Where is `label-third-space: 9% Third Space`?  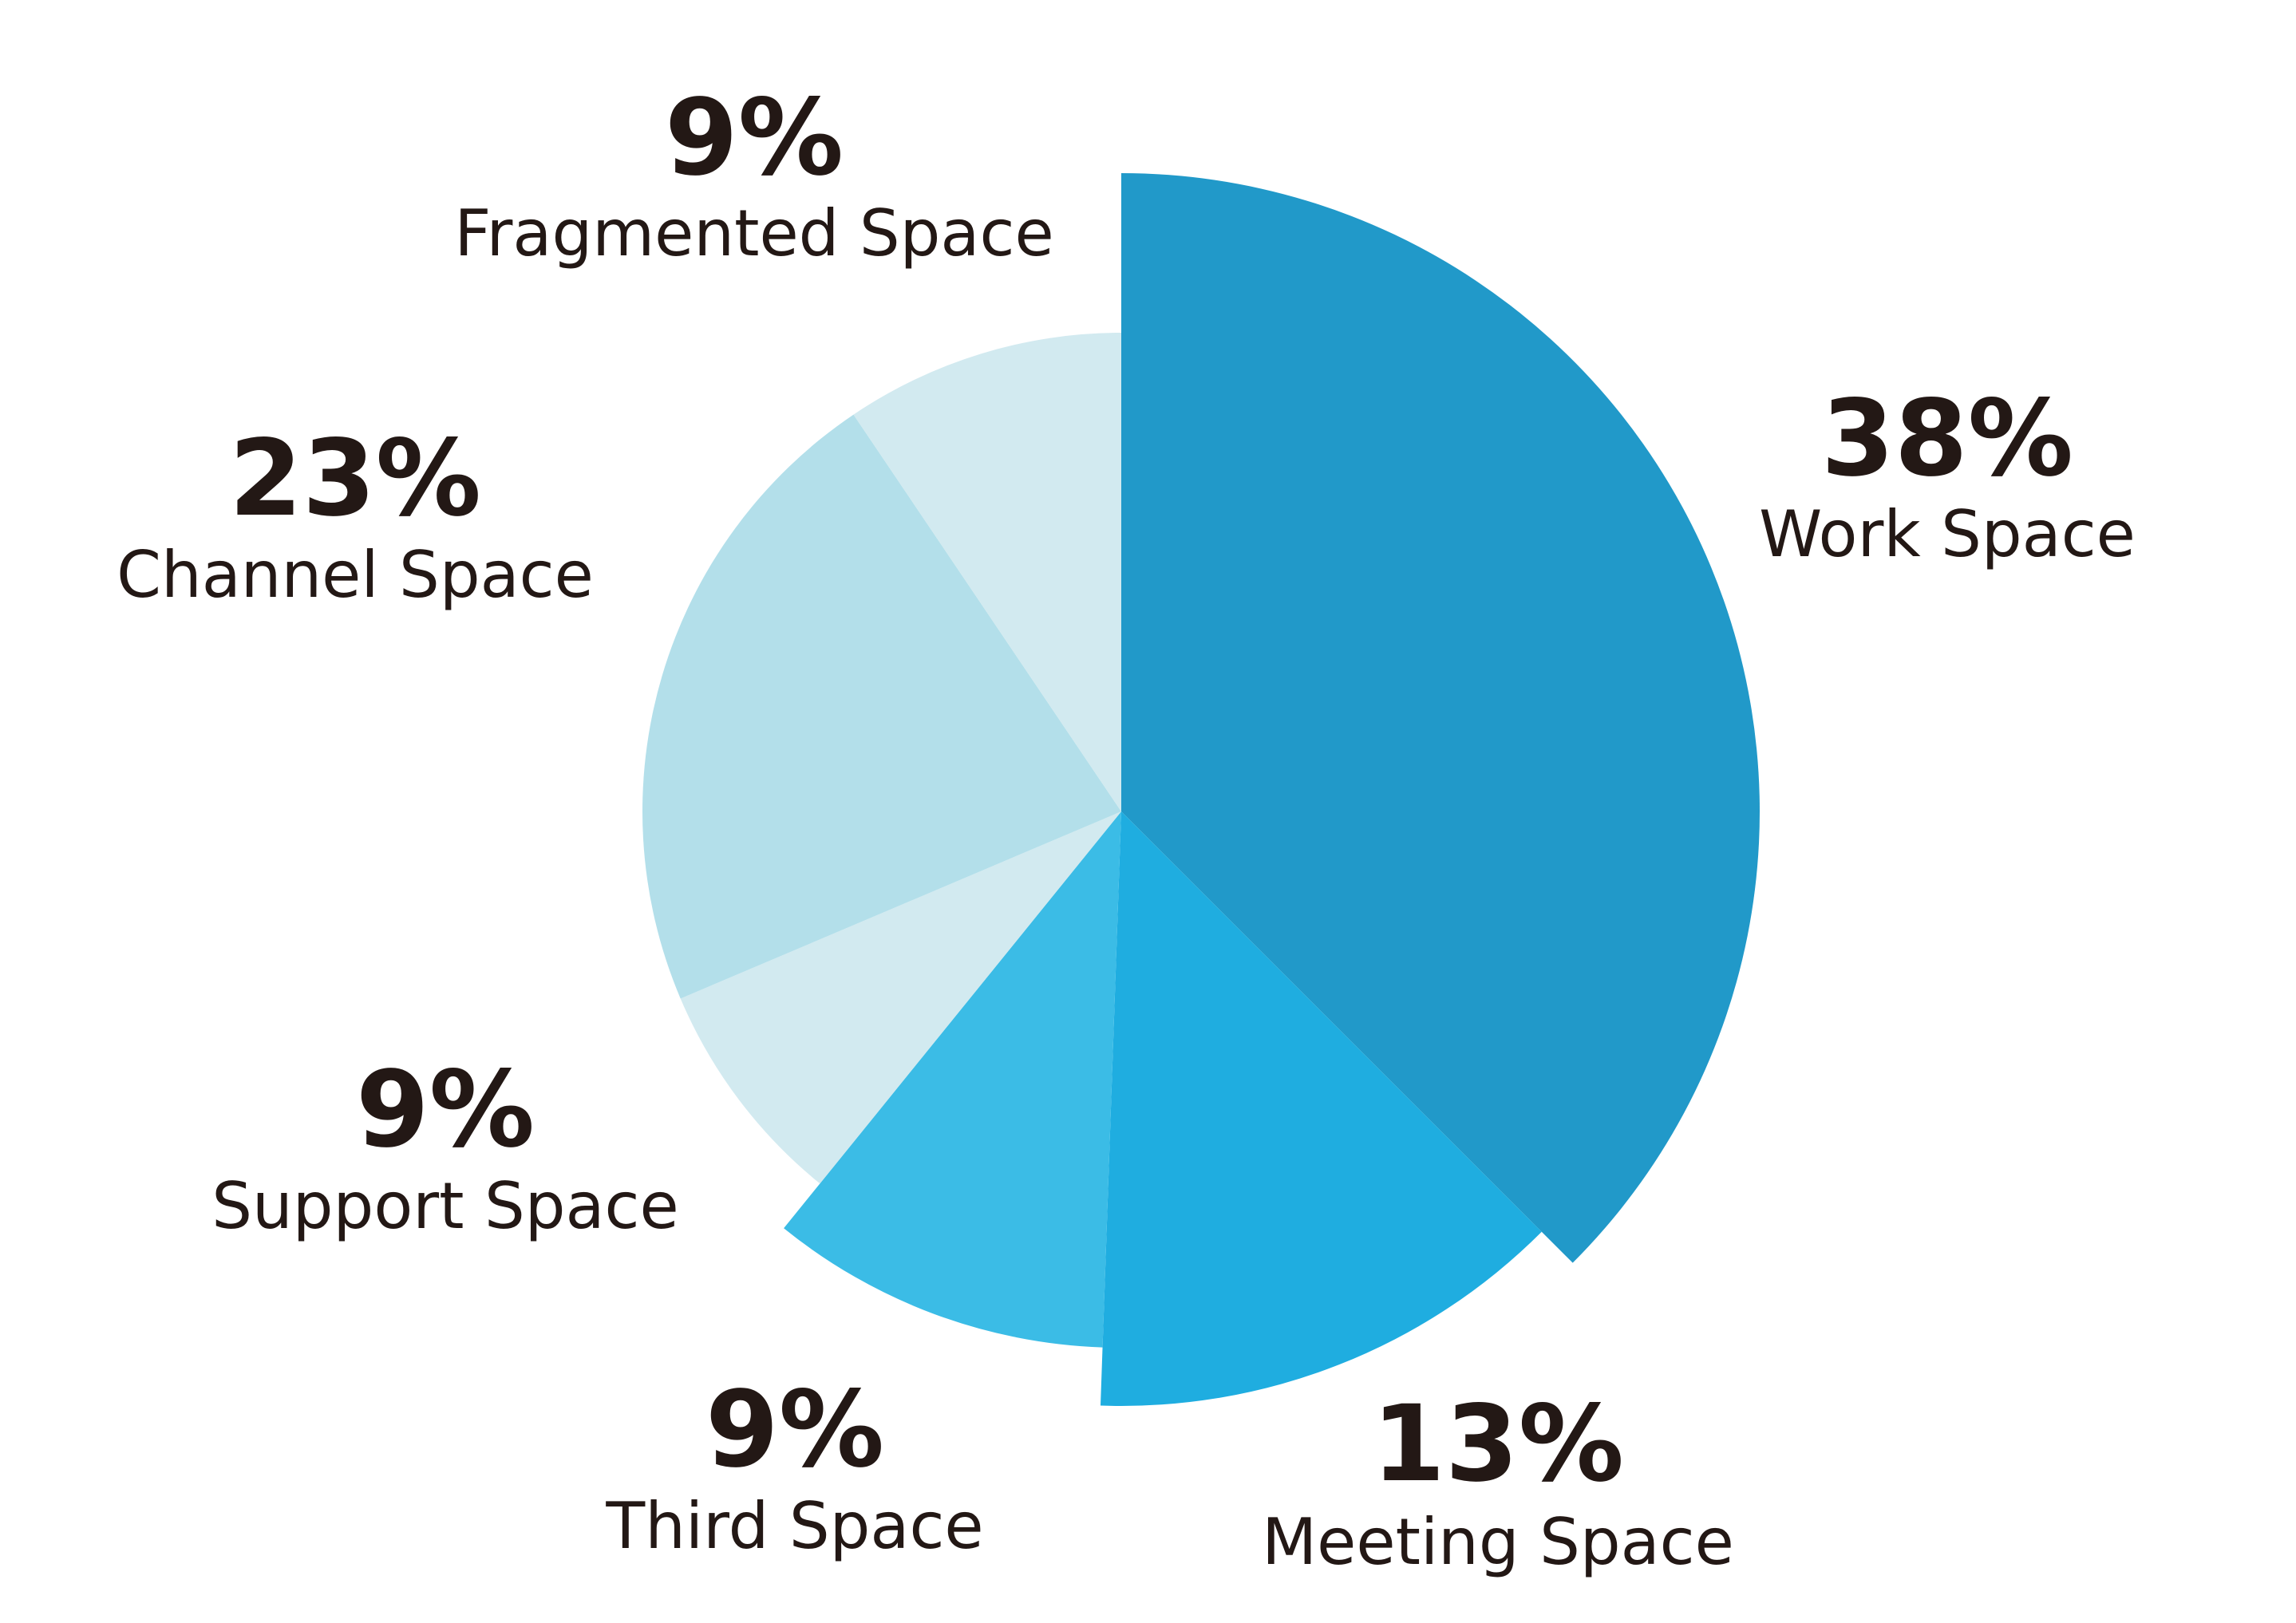 label-third-space: 9% Third Space is located at coordinates (794, 1465).